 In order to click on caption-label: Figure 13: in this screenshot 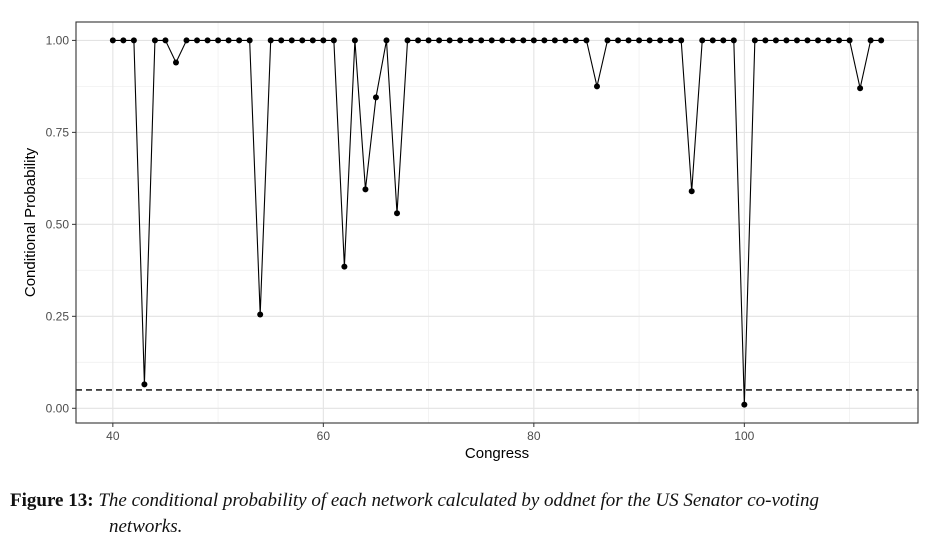, I will do `click(52, 500)`.